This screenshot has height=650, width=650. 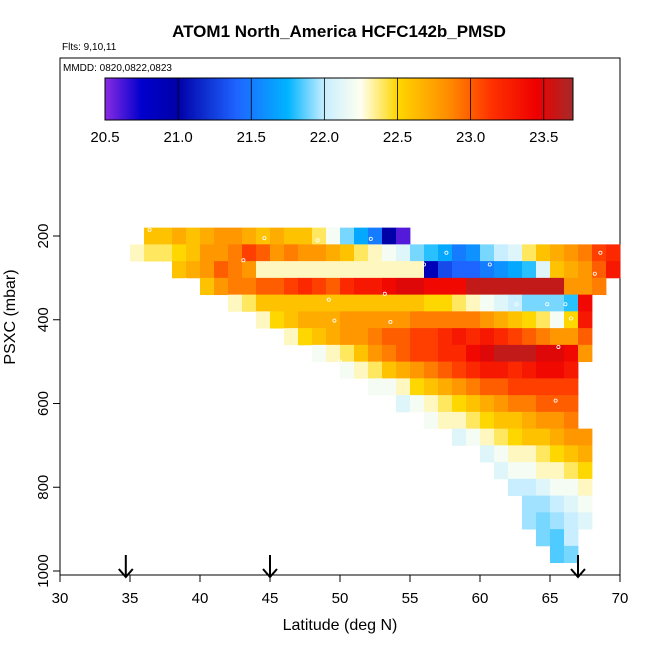 I want to click on y-axis: 200 400 600 800 1000, so click(x=47, y=405).